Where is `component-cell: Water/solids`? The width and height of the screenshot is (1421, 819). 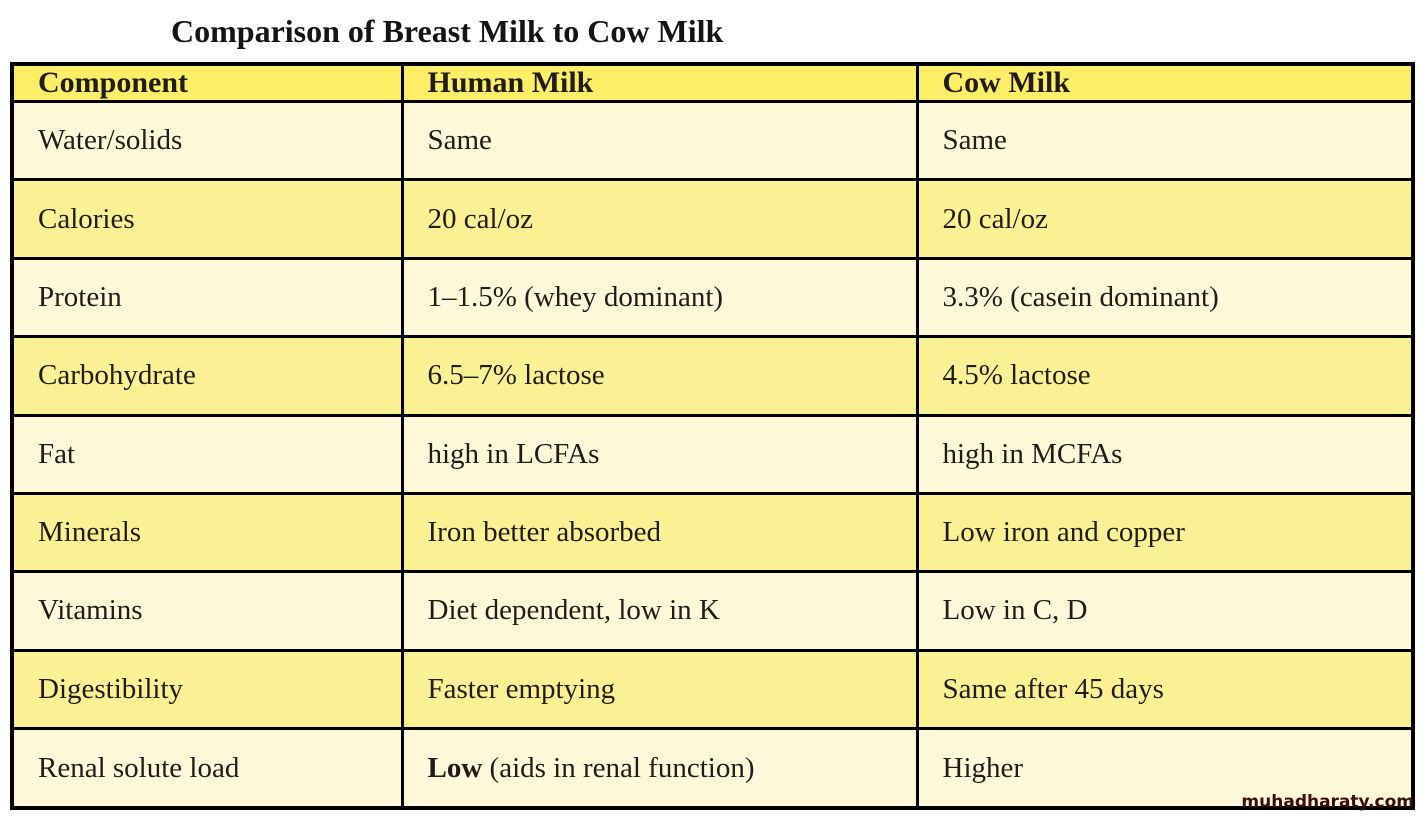
component-cell: Water/solids is located at coordinates (207, 140).